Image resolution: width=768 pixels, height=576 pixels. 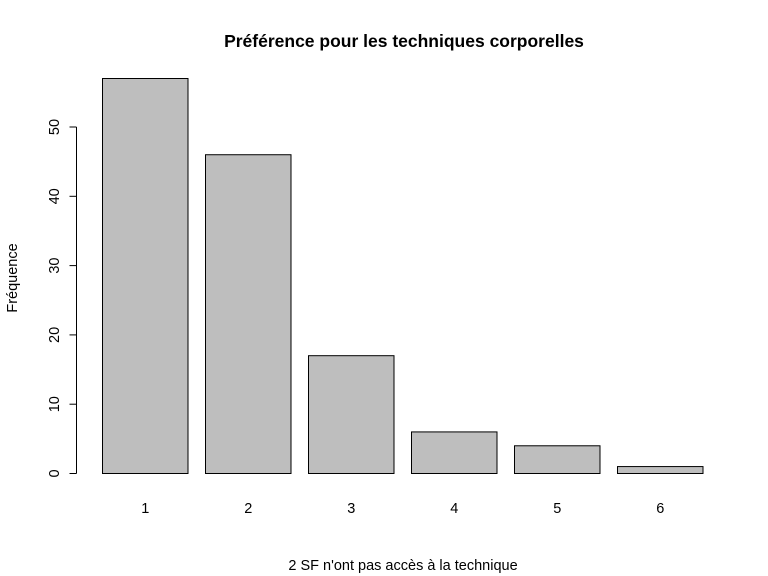 I want to click on y-tick-label-30: 30, so click(x=55, y=266).